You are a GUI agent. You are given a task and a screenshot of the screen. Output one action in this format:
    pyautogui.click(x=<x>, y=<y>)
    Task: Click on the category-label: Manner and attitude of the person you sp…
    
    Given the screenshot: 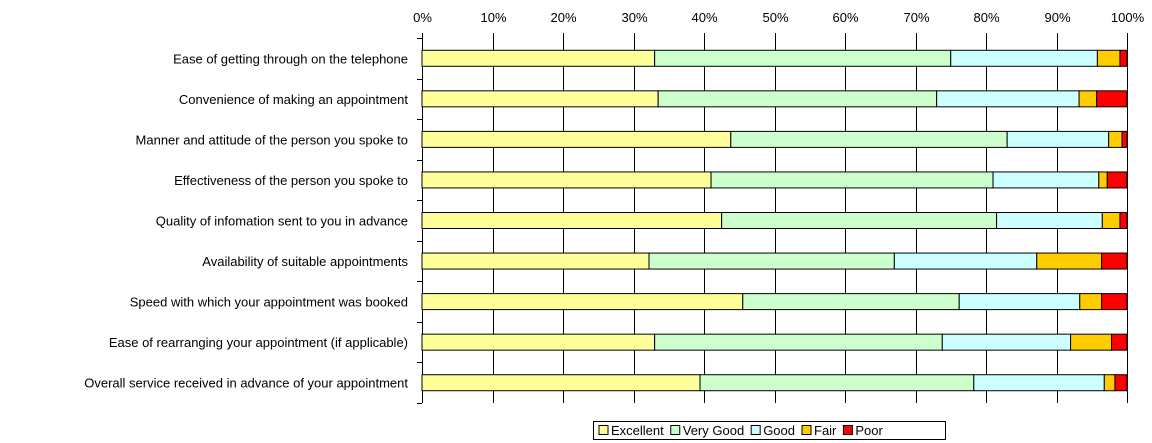 What is the action you would take?
    pyautogui.click(x=272, y=139)
    